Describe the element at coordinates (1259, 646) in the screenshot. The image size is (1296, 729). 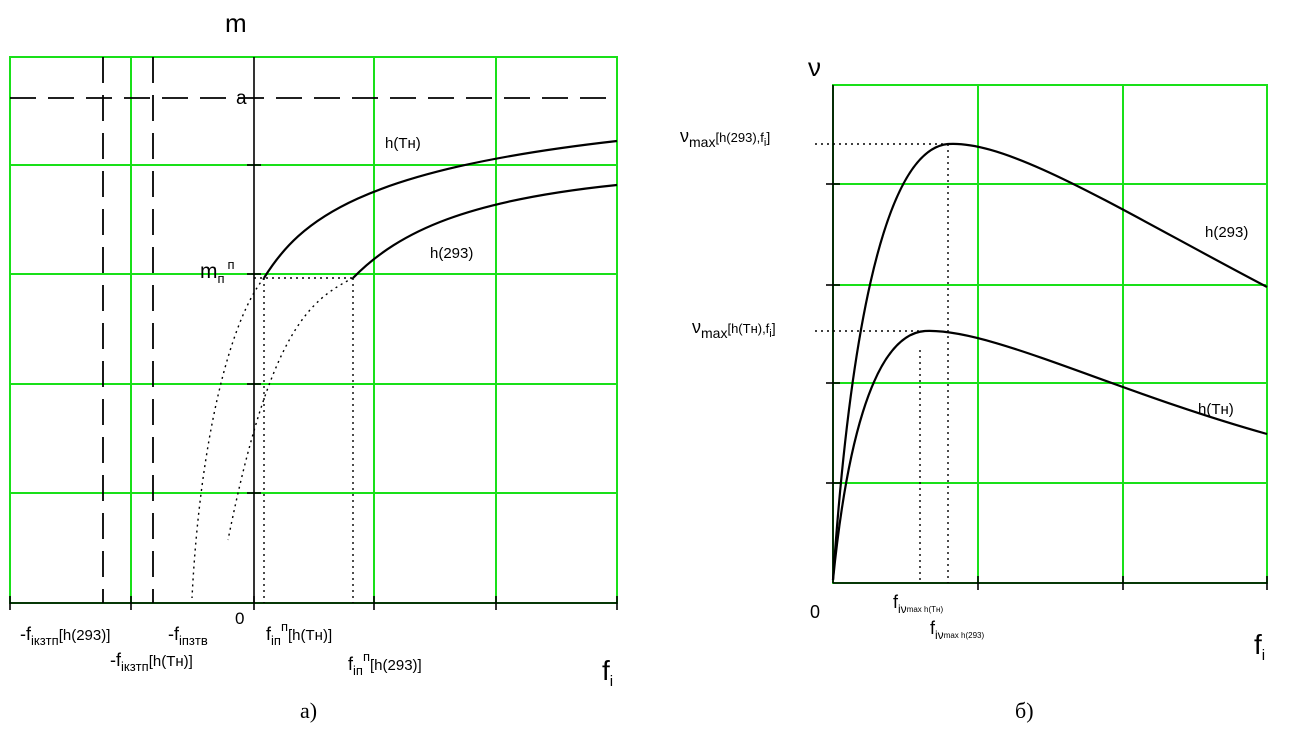
I see `axis-x-label-b: fi` at that location.